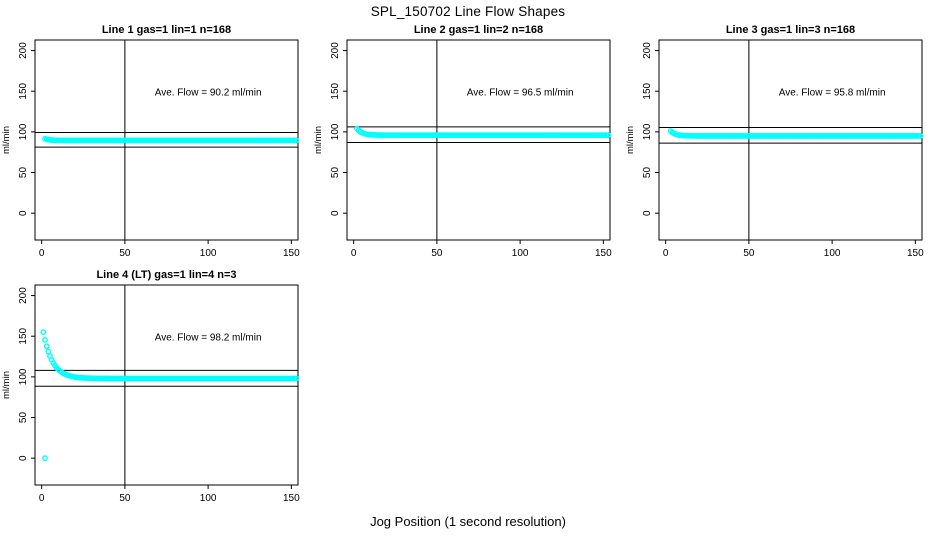 The width and height of the screenshot is (936, 540). What do you see at coordinates (520, 92) in the screenshot?
I see `avg-flow-annotation: Ave. Flow = 96.5 ml/min` at bounding box center [520, 92].